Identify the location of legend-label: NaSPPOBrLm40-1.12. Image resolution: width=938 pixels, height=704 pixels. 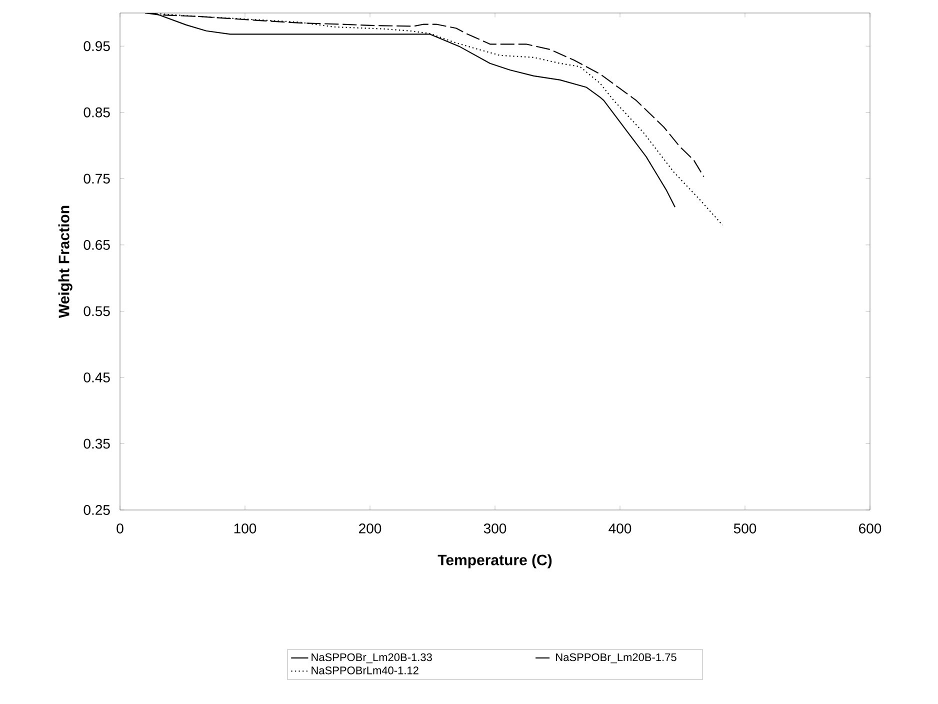
(365, 670).